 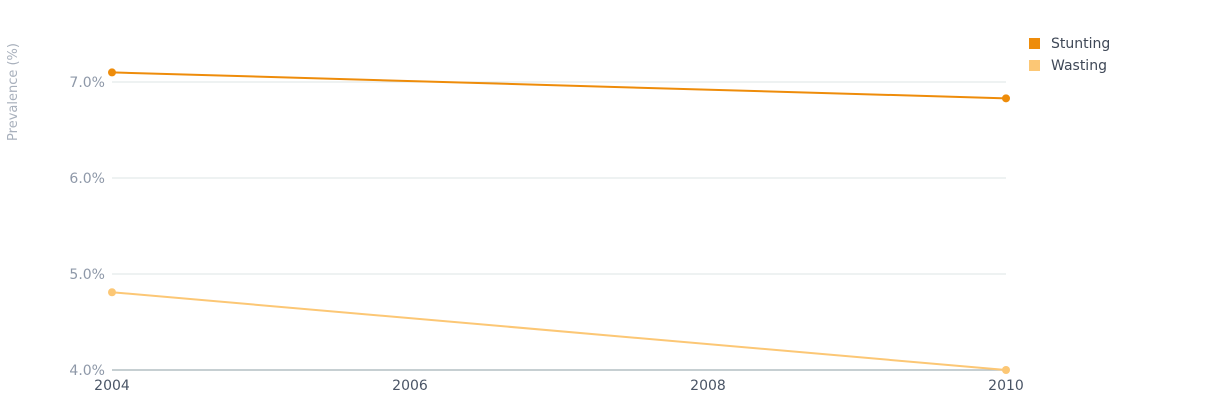 I want to click on series-stunting, so click(x=559, y=85).